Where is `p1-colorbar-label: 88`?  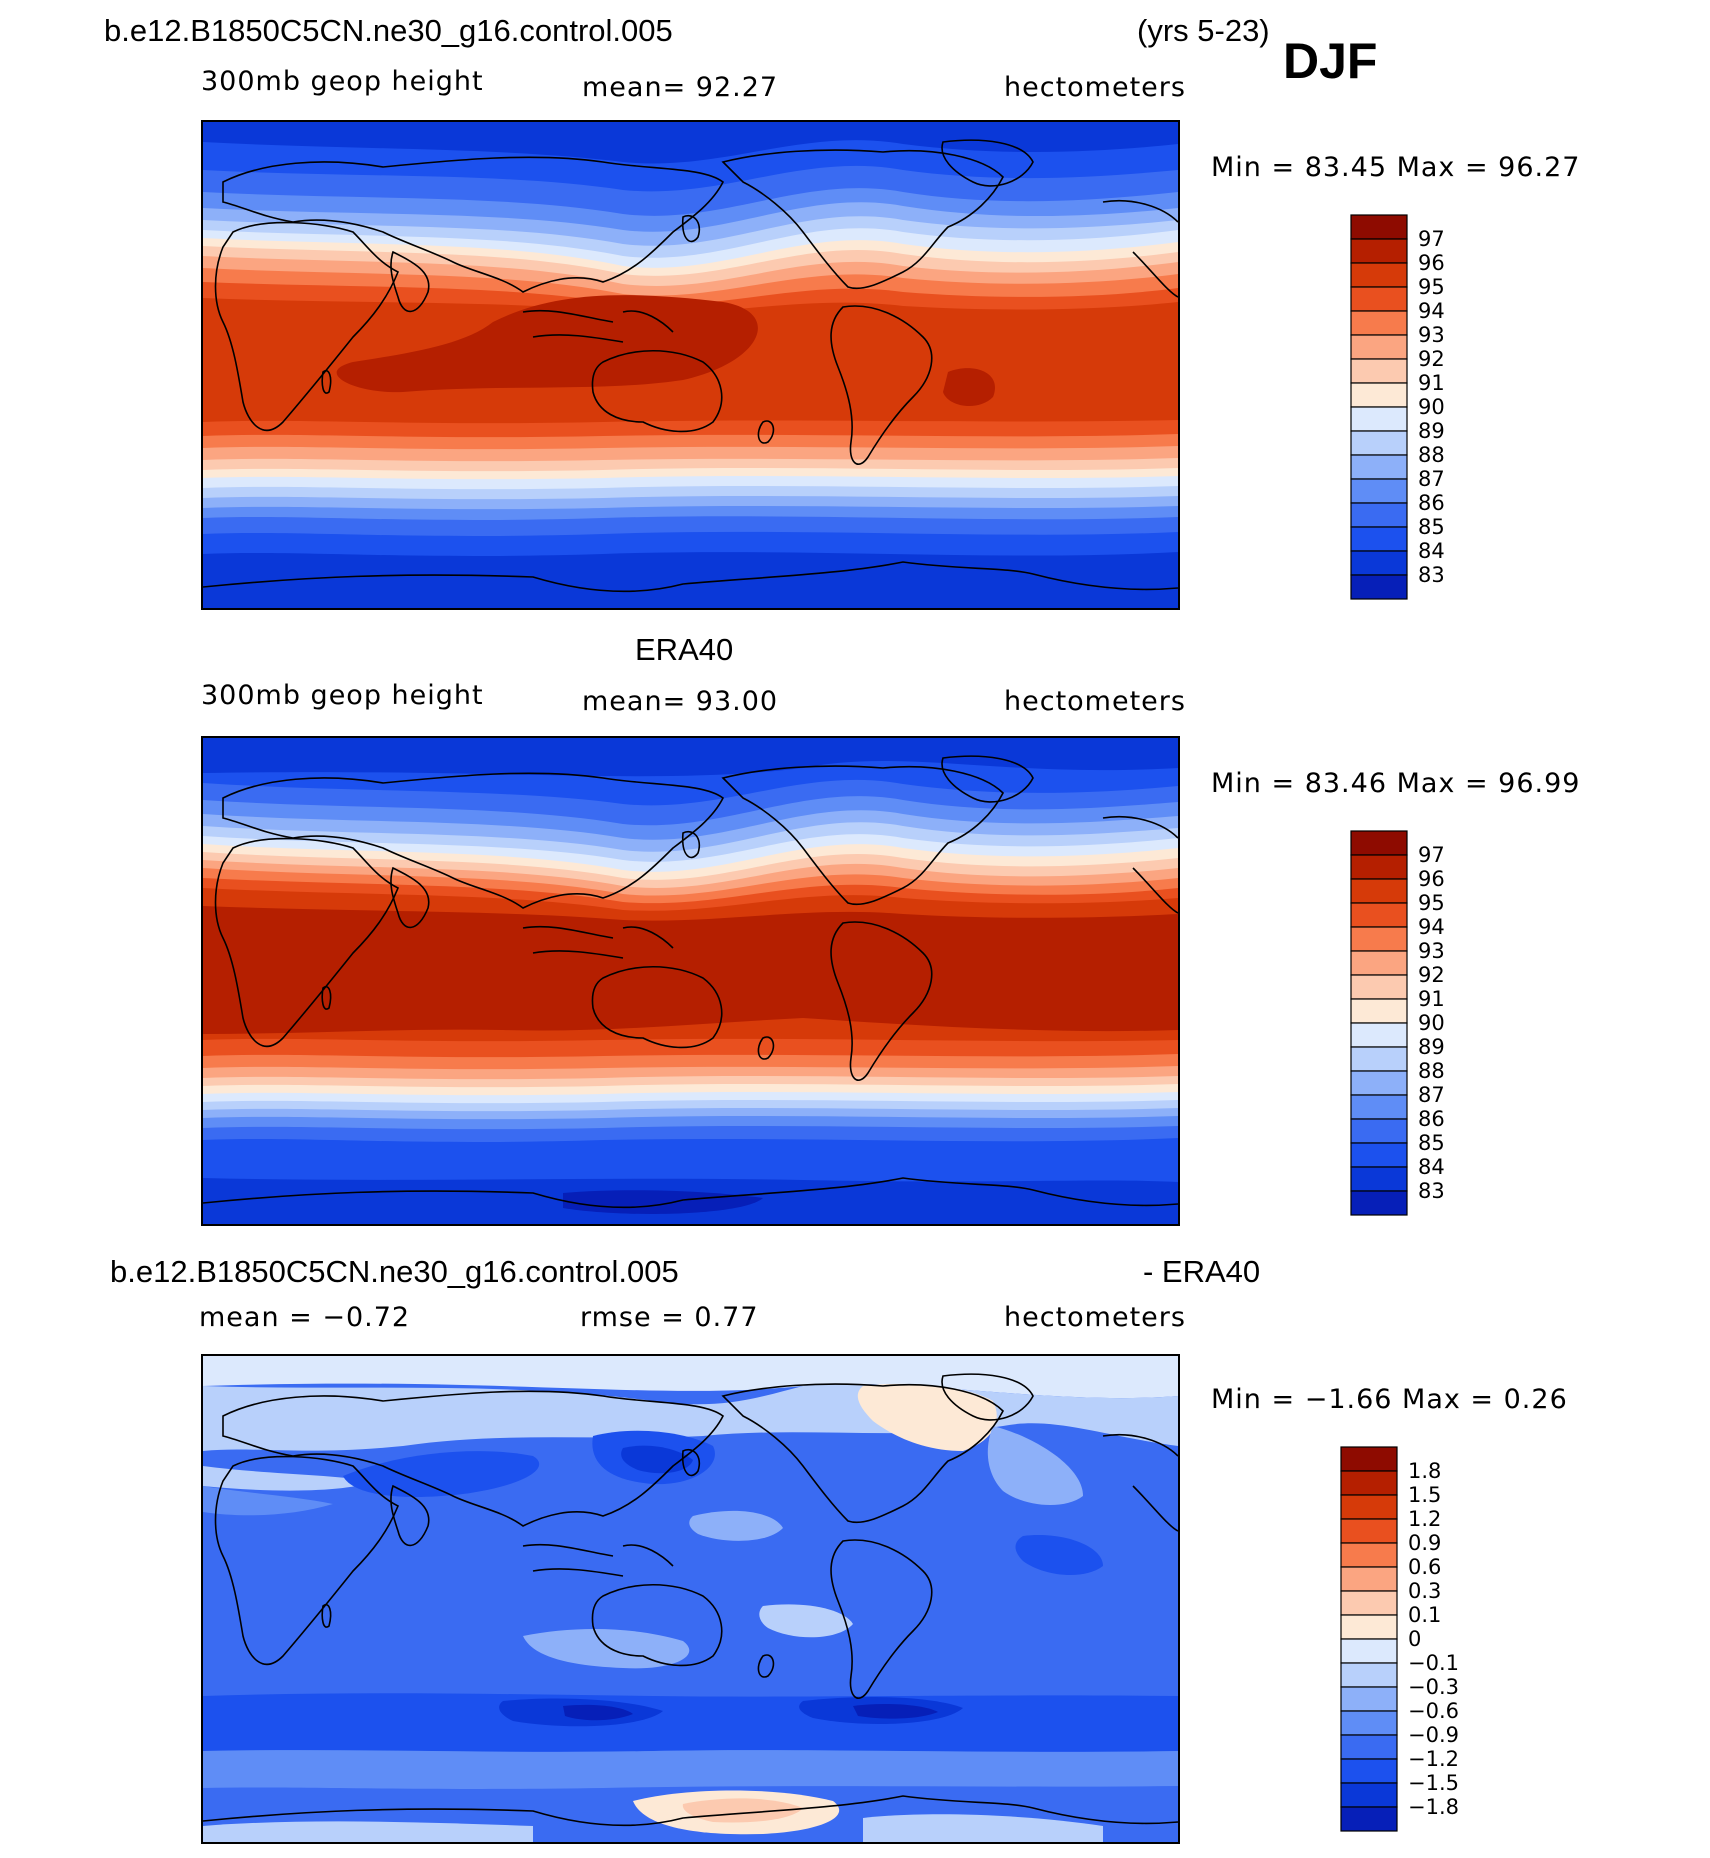
p1-colorbar-label: 88 is located at coordinates (1431, 455).